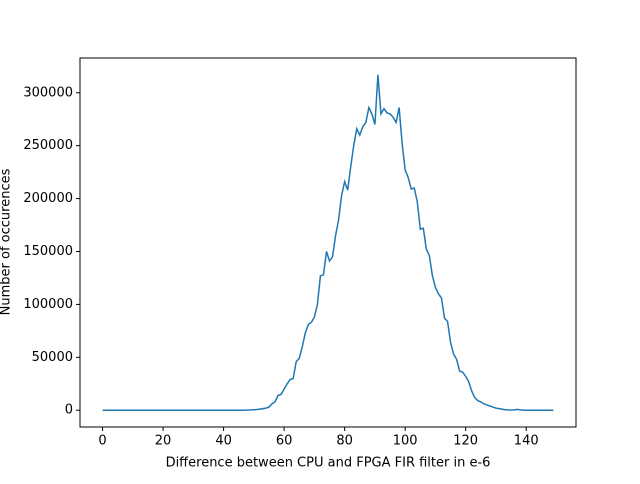  Describe the element at coordinates (7, 241) in the screenshot. I see `y-axis-label: Number of occurences` at that location.